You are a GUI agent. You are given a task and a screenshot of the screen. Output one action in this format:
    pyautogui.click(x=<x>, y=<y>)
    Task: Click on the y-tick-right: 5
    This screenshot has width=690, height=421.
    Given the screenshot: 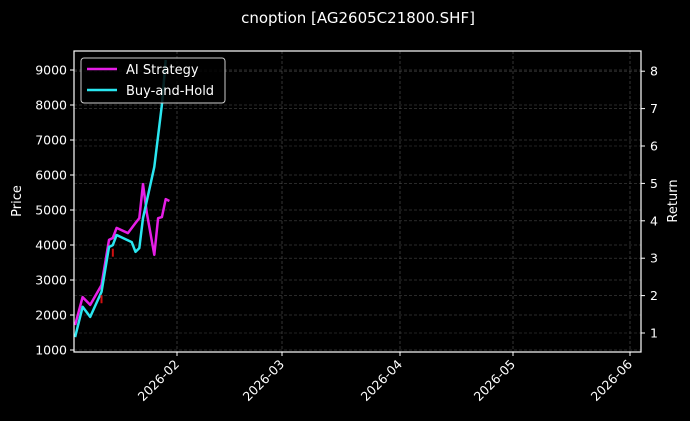 What is the action you would take?
    pyautogui.click(x=654, y=183)
    